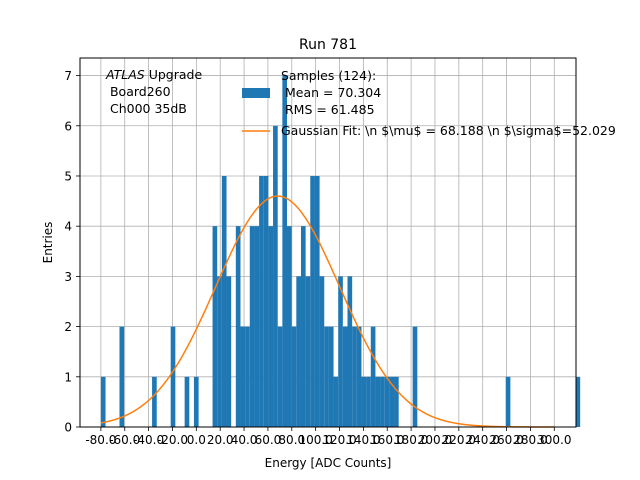  What do you see at coordinates (328, 45) in the screenshot?
I see `chart-title: Run 781` at bounding box center [328, 45].